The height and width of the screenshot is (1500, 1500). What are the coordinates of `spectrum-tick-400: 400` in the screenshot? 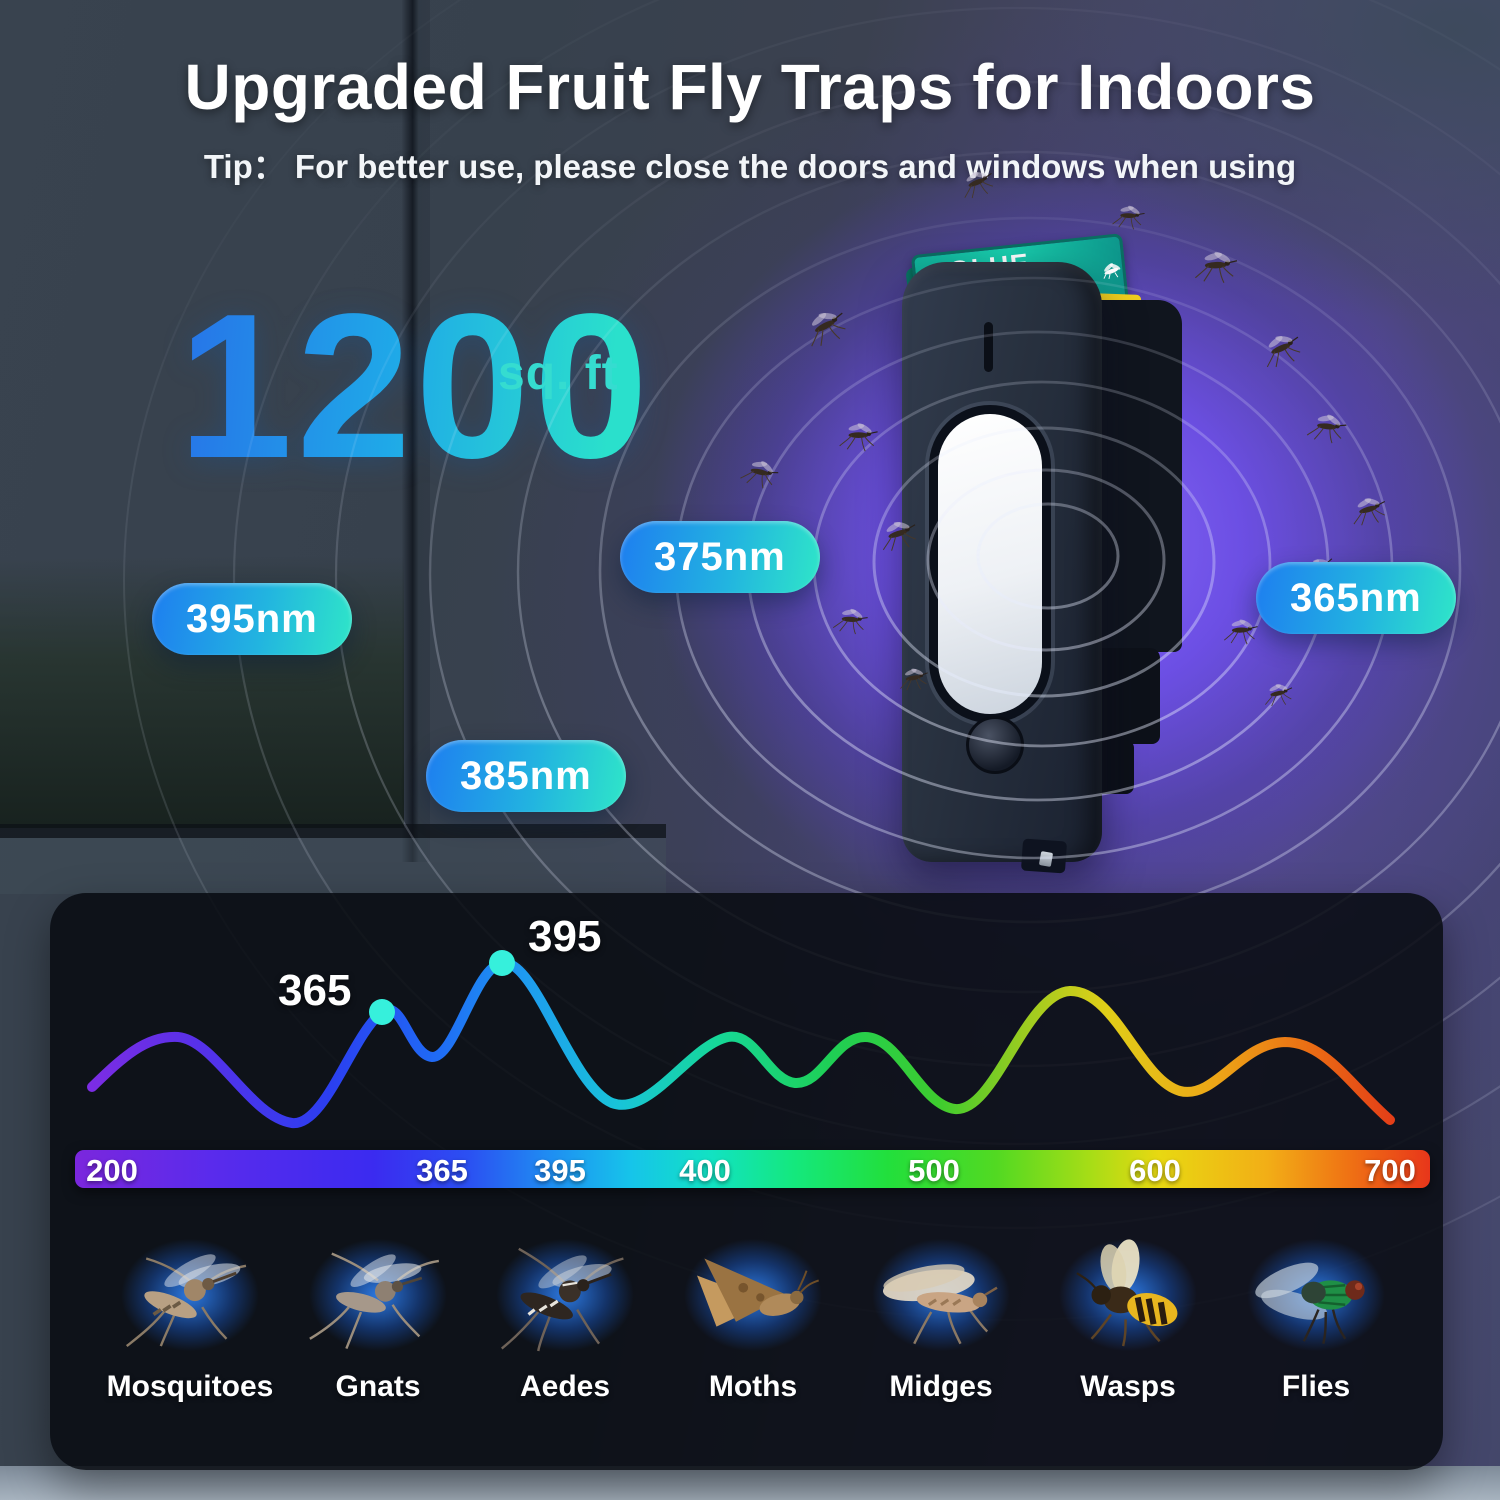 It's located at (705, 1170).